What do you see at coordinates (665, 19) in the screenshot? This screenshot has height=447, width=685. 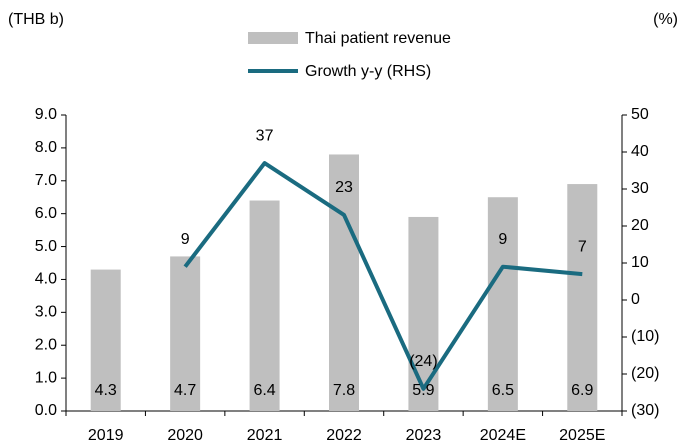 I see `right-unit: (%)` at bounding box center [665, 19].